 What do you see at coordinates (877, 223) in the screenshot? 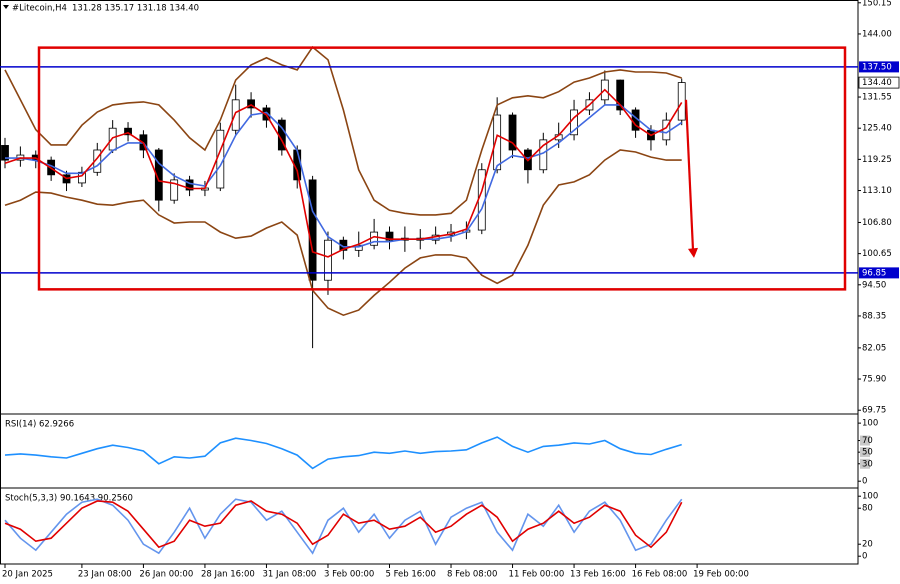
I see `y-tick-label: 106.80` at bounding box center [877, 223].